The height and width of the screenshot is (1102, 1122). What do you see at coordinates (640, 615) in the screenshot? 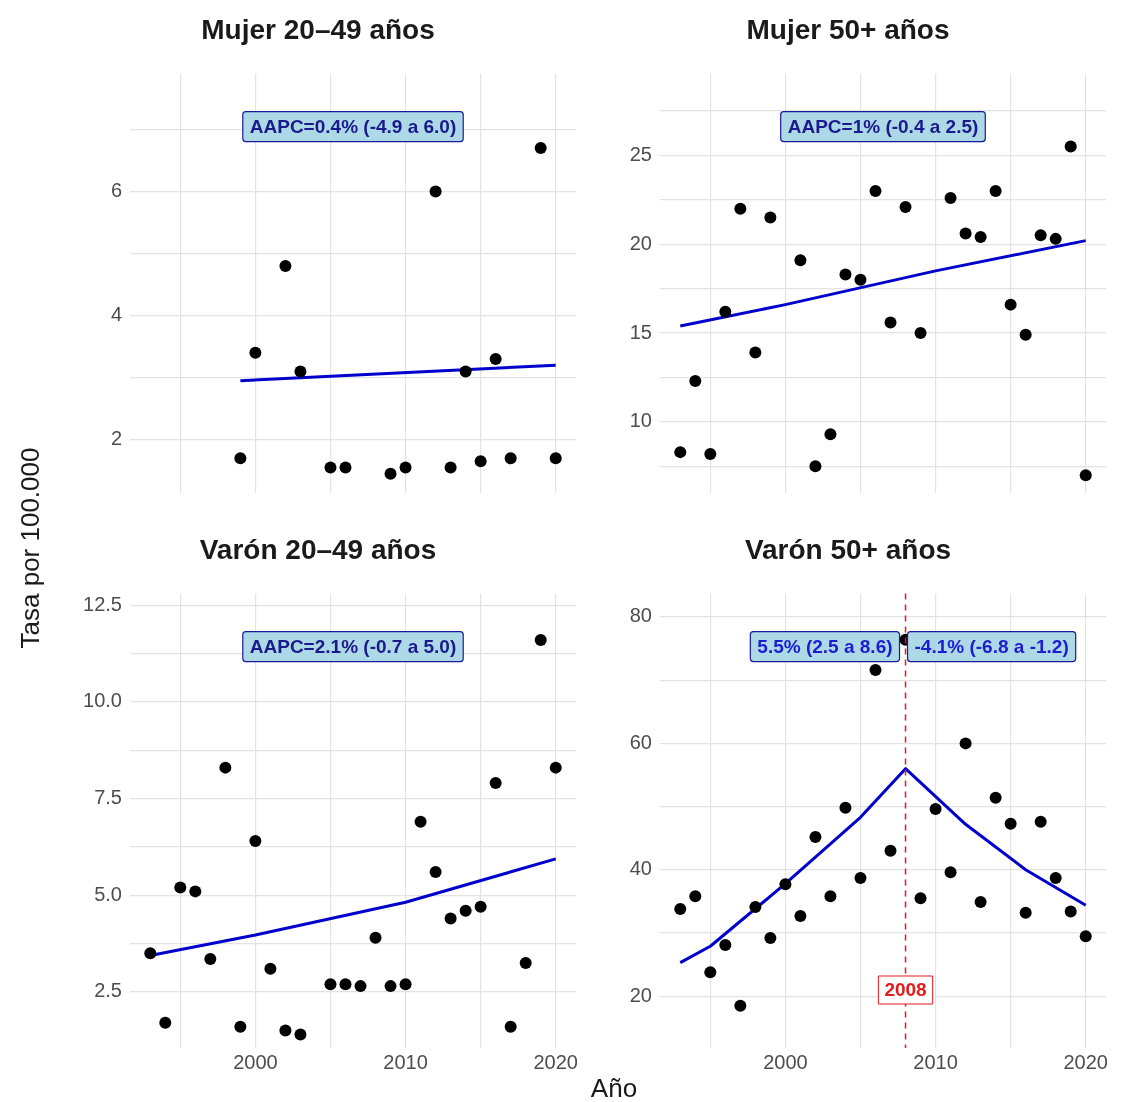
I see `y-tick-label: 80` at bounding box center [640, 615].